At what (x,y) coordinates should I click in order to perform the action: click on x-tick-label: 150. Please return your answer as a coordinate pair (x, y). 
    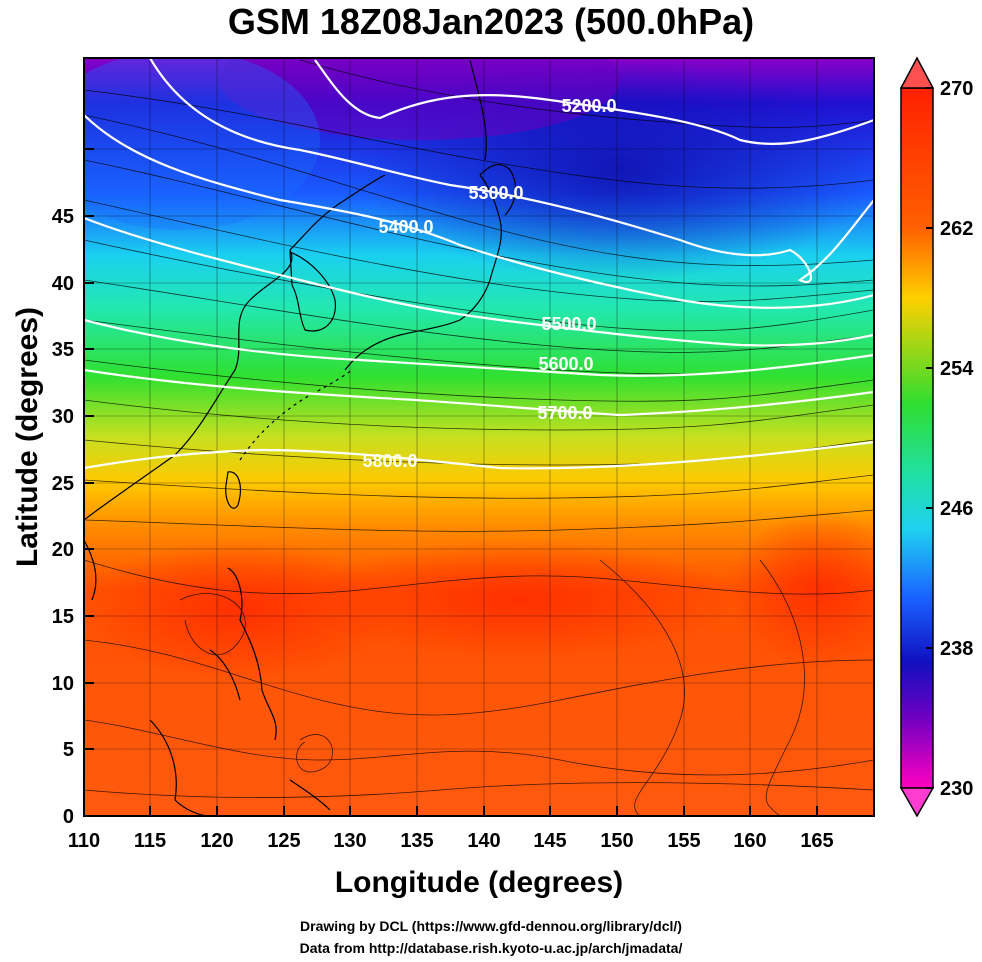
    Looking at the image, I should click on (616, 841).